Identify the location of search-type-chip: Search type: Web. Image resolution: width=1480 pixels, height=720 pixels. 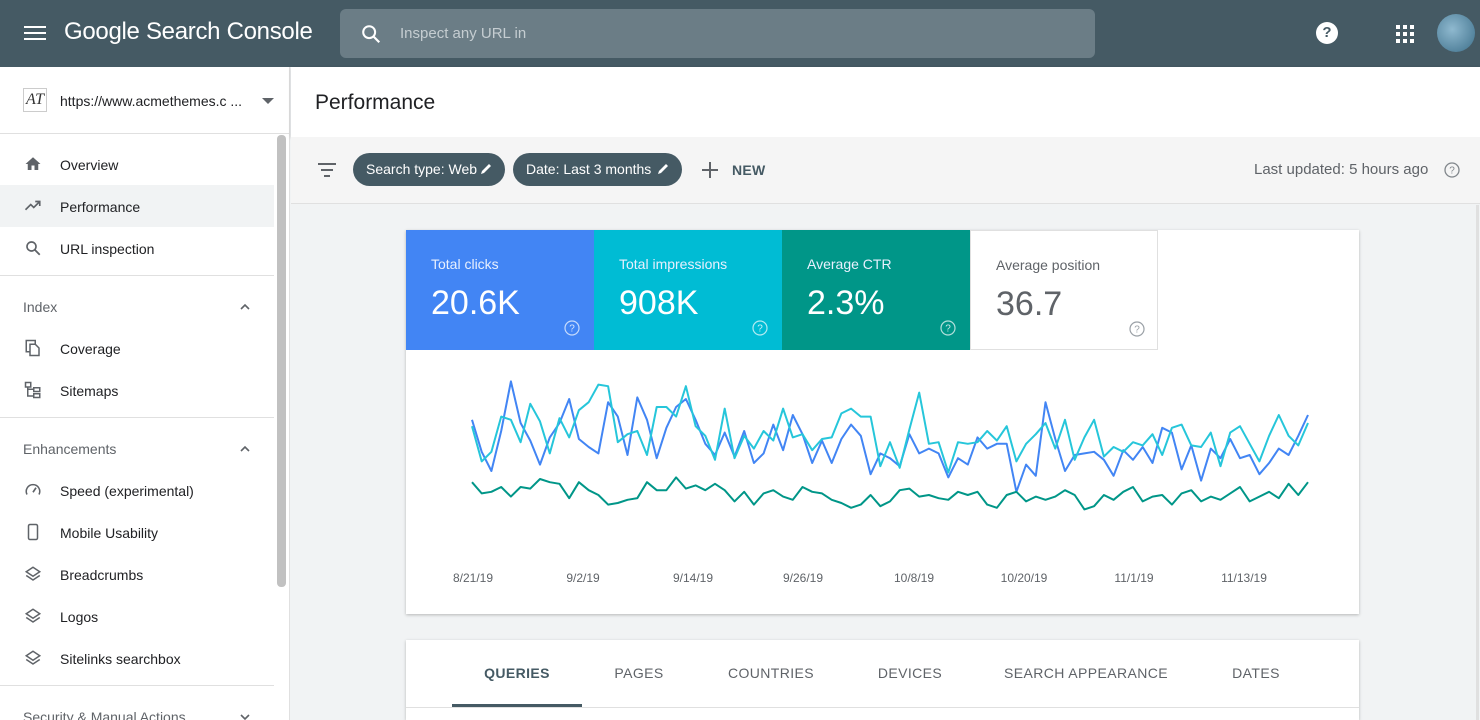
(429, 169).